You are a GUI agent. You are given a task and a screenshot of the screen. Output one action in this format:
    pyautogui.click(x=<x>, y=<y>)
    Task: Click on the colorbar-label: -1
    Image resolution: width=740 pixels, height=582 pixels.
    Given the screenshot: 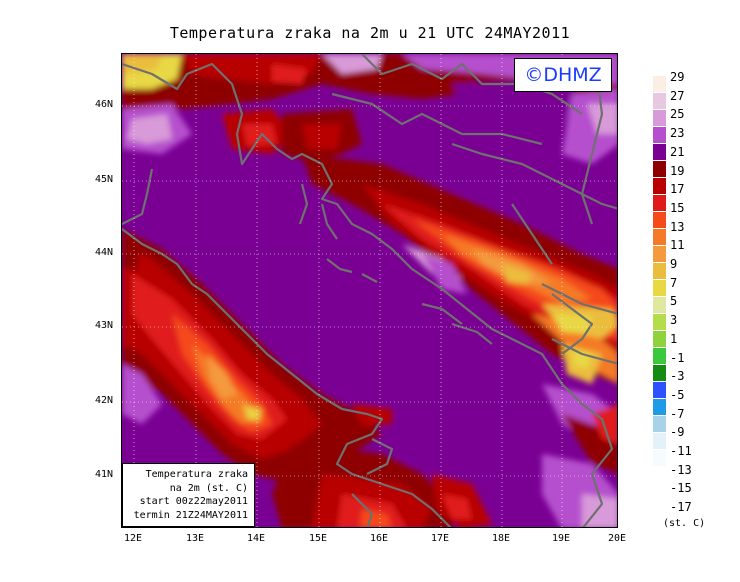 What is the action you would take?
    pyautogui.click(x=677, y=357)
    